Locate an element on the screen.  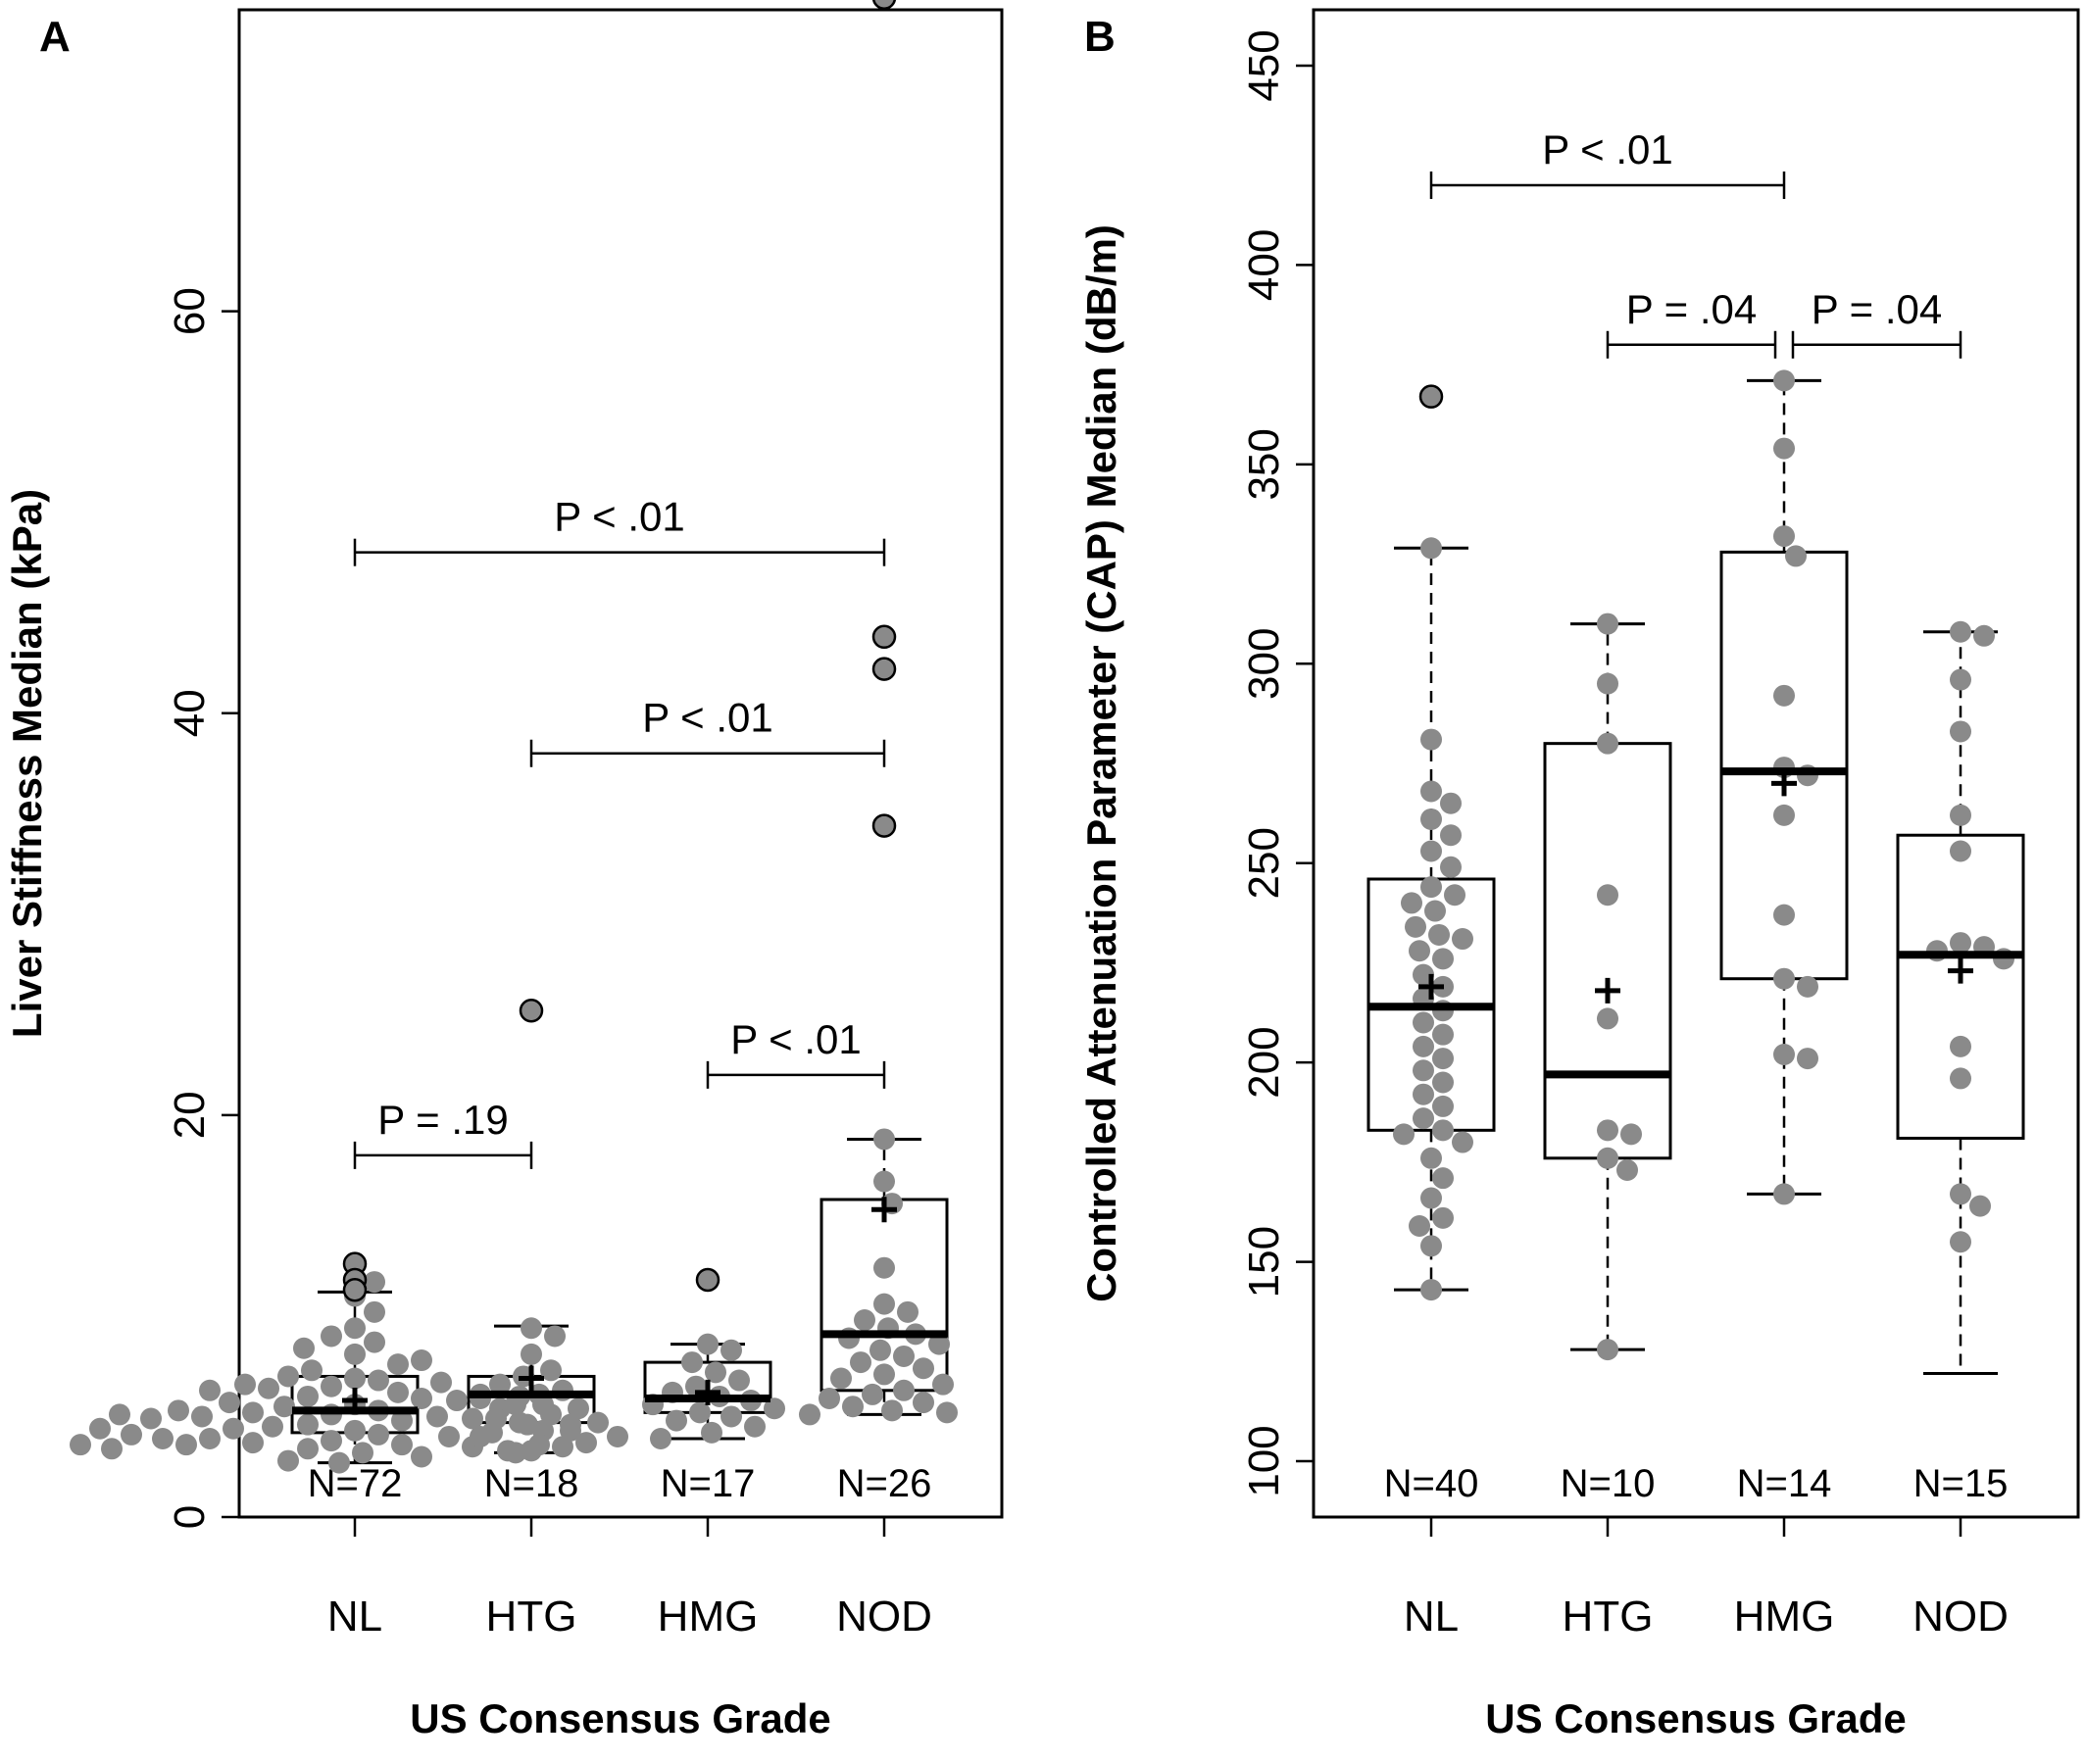
y-tick-label: 300 is located at coordinates (1264, 664).